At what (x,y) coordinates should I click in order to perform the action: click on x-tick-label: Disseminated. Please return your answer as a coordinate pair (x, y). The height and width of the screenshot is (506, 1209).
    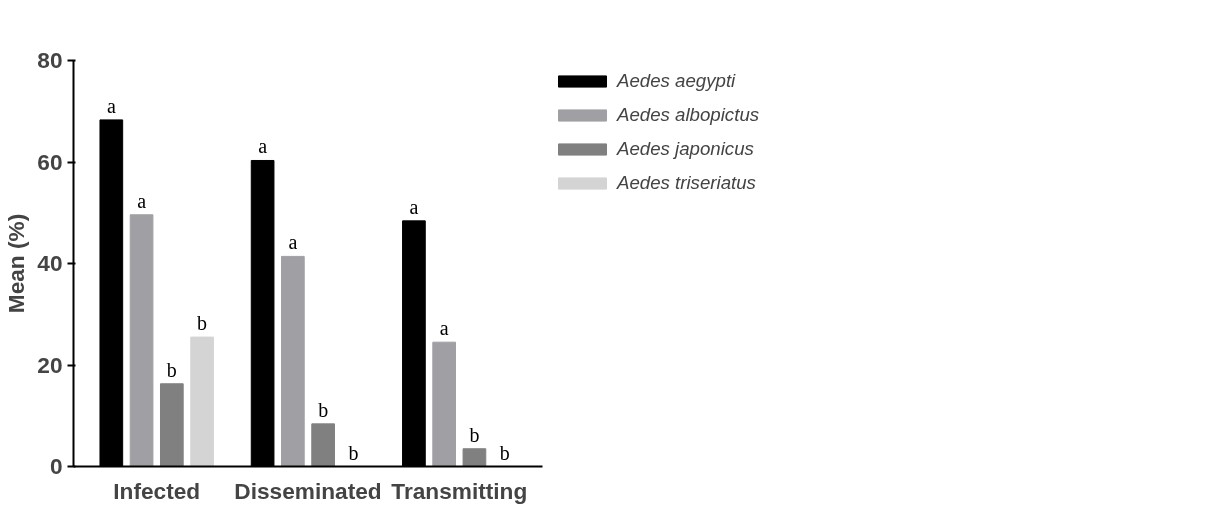
    Looking at the image, I should click on (308, 490).